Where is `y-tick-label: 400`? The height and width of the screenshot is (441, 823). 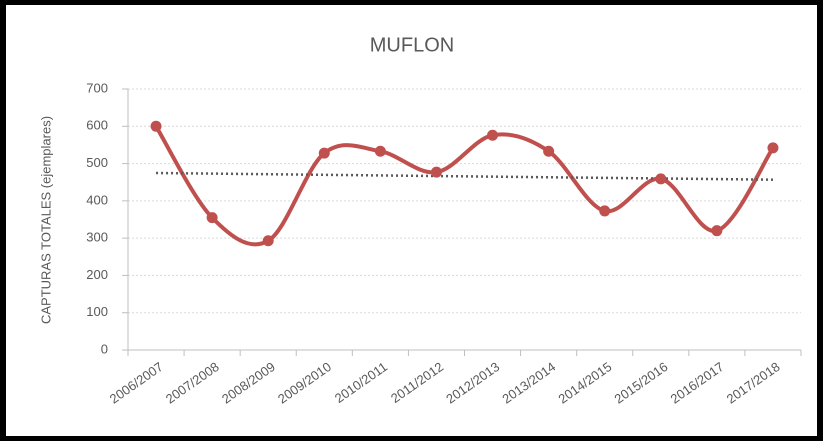 y-tick-label: 400 is located at coordinates (97, 199).